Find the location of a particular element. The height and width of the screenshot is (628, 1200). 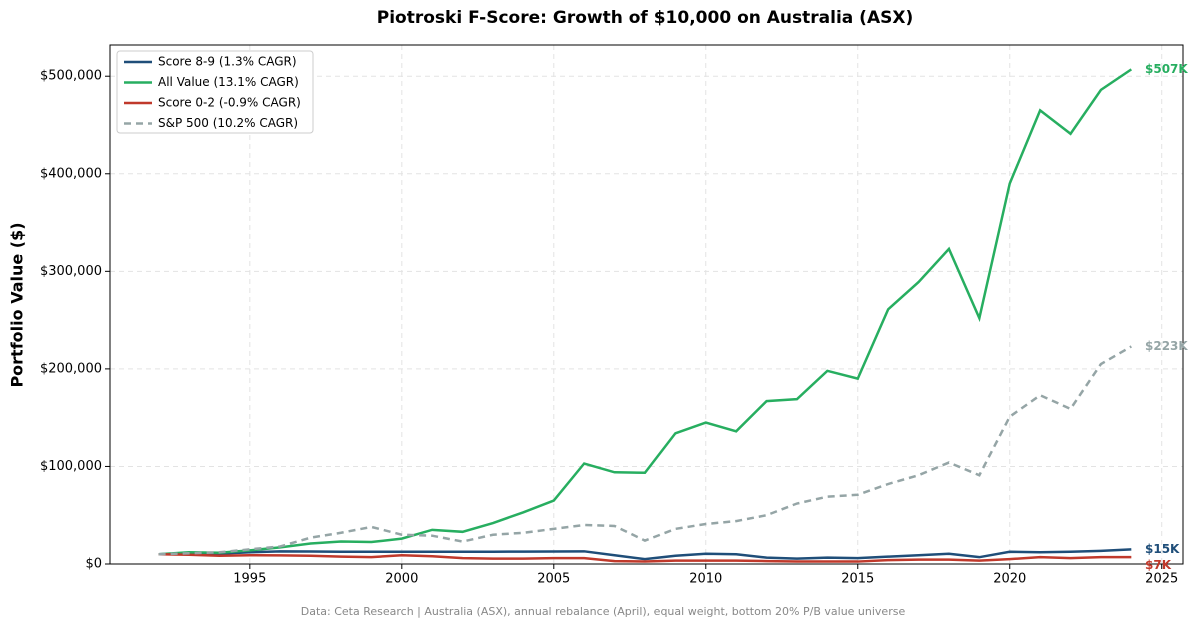

x-tick-label: 2000 is located at coordinates (401, 579).